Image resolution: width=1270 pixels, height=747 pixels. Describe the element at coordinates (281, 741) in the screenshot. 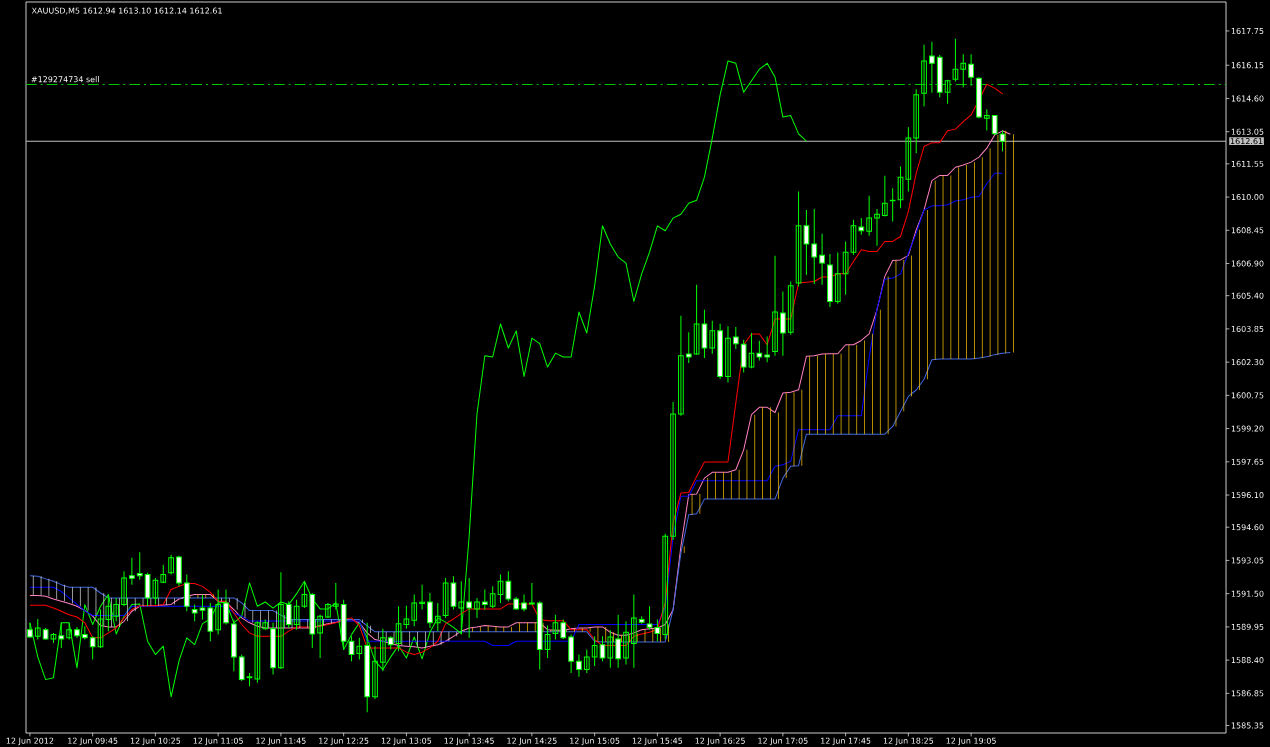

I see `x-tick-label: 12 Jun 11:45` at that location.